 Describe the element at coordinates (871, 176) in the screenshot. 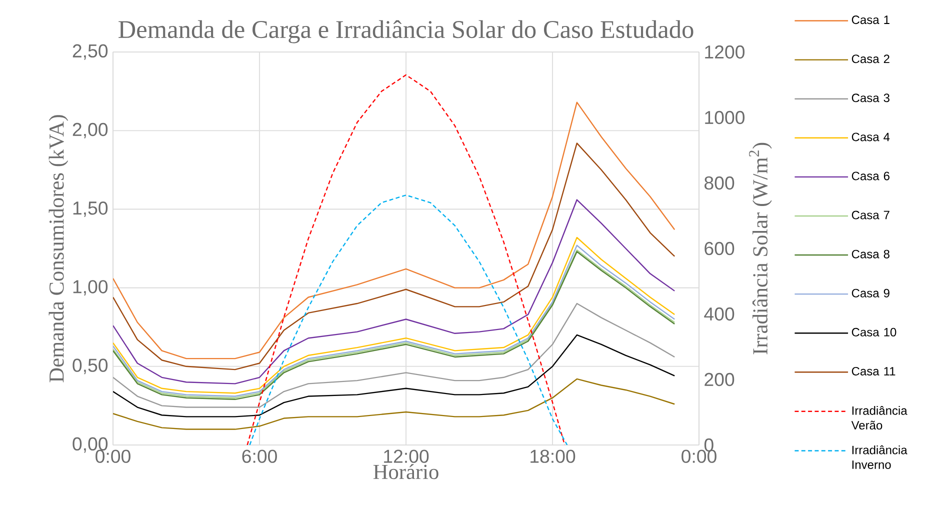

I see `legend-label: Casa 6` at that location.